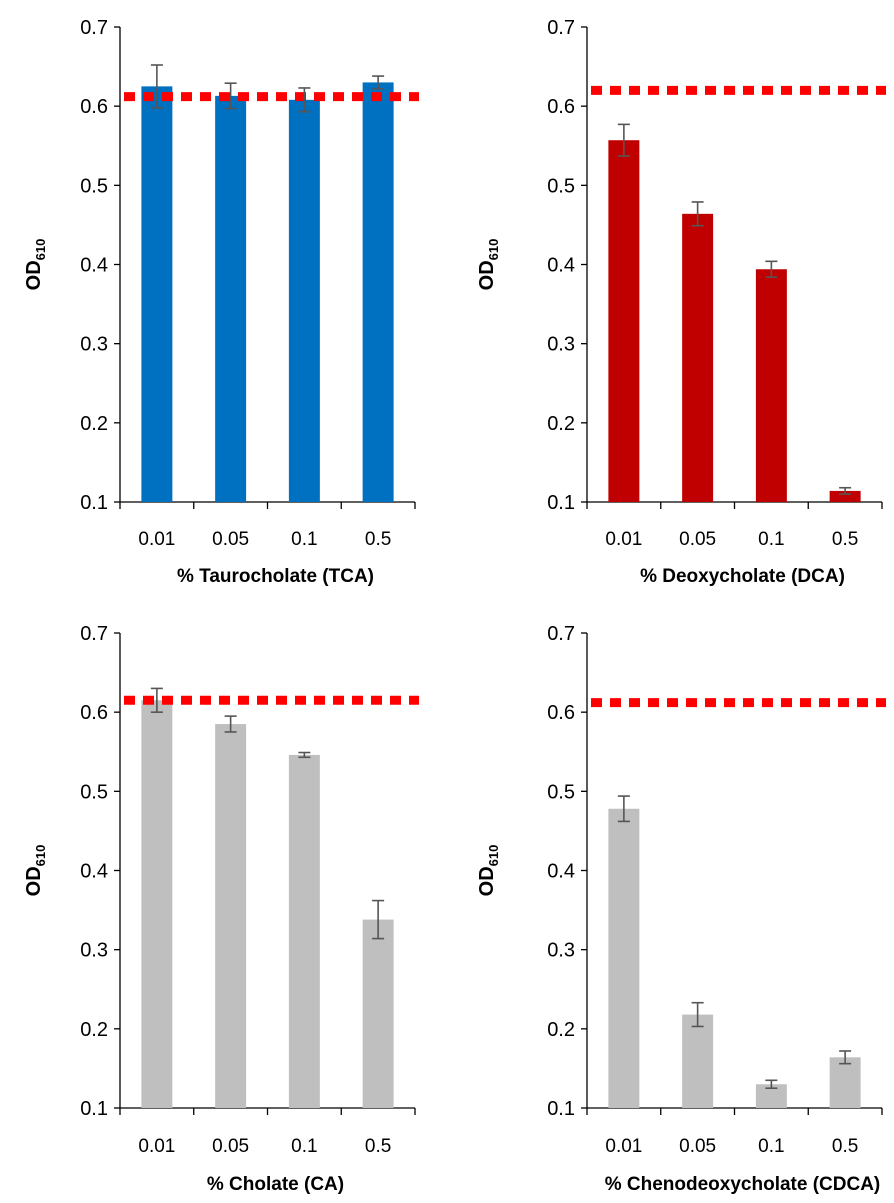 This screenshot has height=1203, width=894. What do you see at coordinates (275, 576) in the screenshot?
I see `x-axis-title: % Taurocholate (TCA)` at bounding box center [275, 576].